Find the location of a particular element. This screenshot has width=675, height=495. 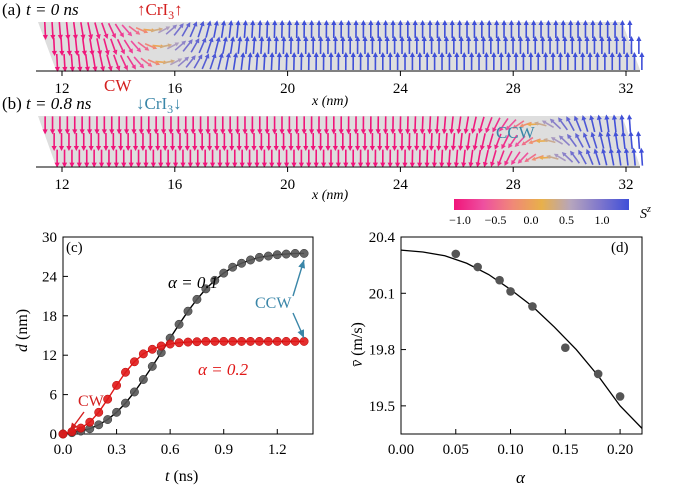

ccw-arrow-lower-head is located at coordinates (300, 333).